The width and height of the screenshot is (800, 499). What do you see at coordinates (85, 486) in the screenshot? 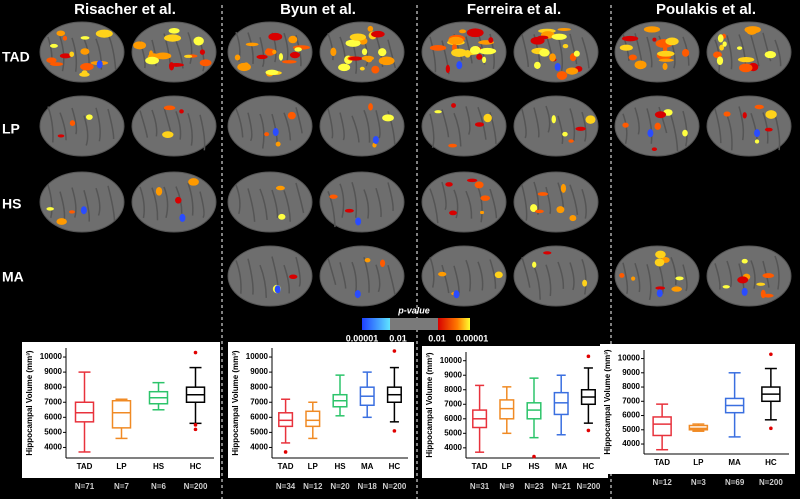
I see `n-label: N=71` at bounding box center [85, 486].